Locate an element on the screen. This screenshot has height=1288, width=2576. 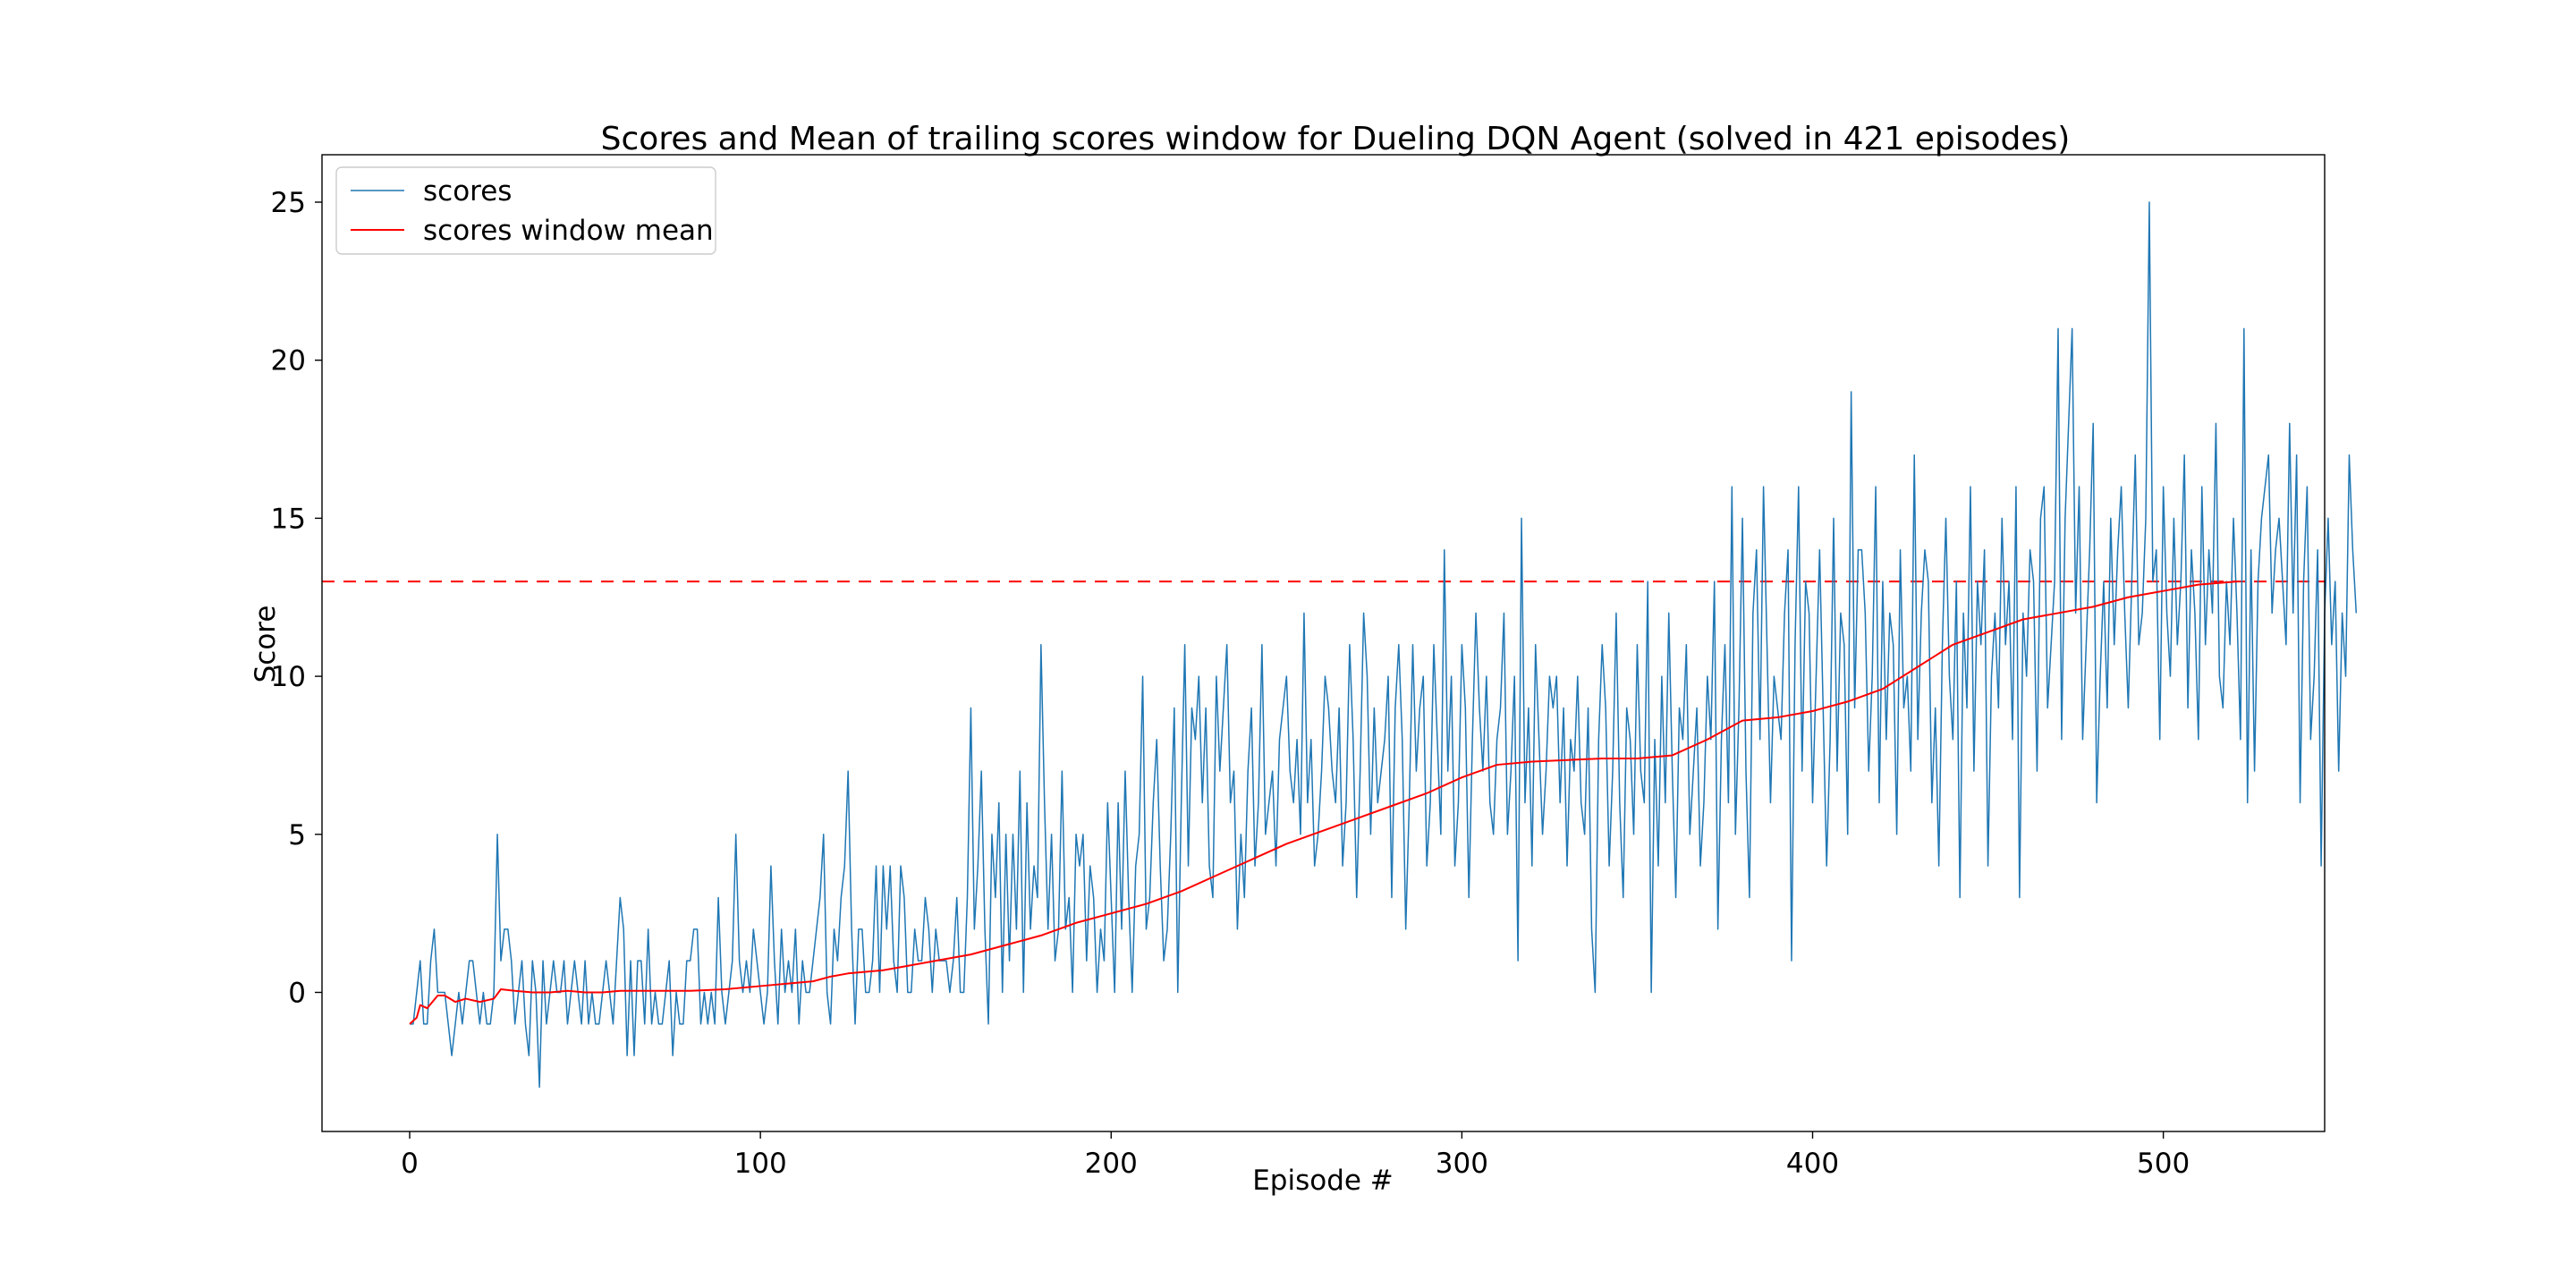
y-axis: 0 5 10 15 20 25 is located at coordinates (296, 598).